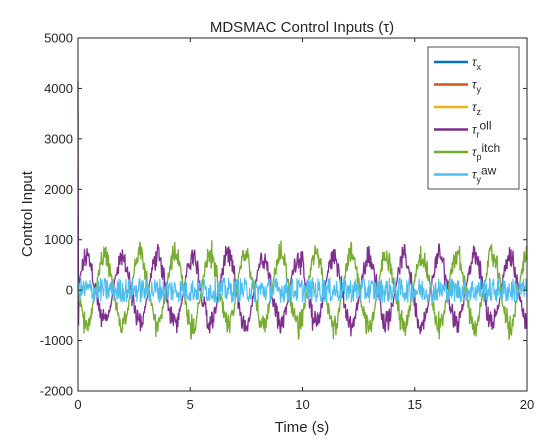 The width and height of the screenshot is (550, 442). Describe the element at coordinates (465, 174) in the screenshot. I see `legend-entry: τyaw` at that location.